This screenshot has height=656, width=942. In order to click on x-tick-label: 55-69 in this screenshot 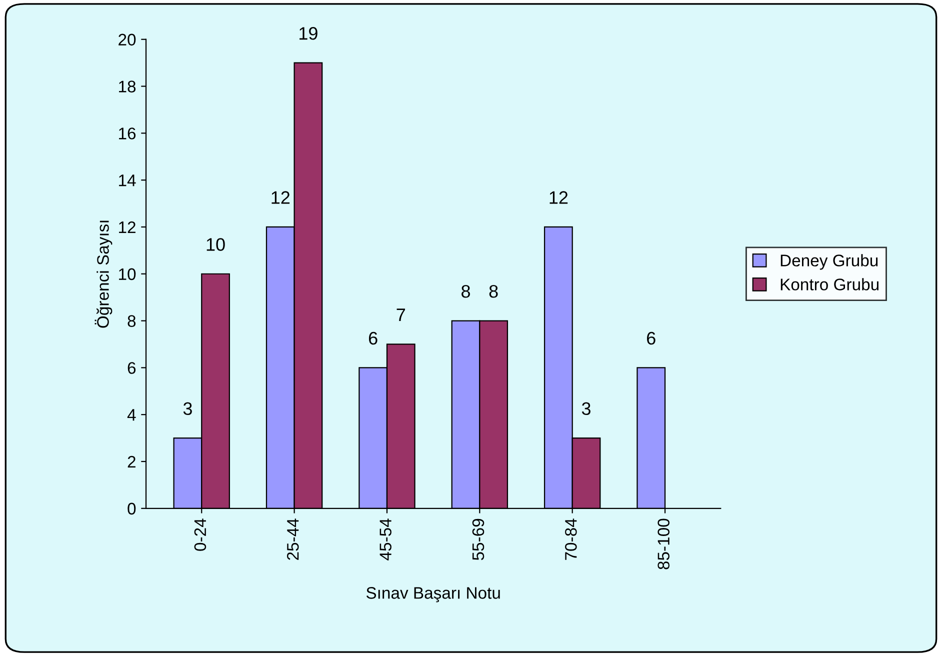, I will do `click(478, 539)`.